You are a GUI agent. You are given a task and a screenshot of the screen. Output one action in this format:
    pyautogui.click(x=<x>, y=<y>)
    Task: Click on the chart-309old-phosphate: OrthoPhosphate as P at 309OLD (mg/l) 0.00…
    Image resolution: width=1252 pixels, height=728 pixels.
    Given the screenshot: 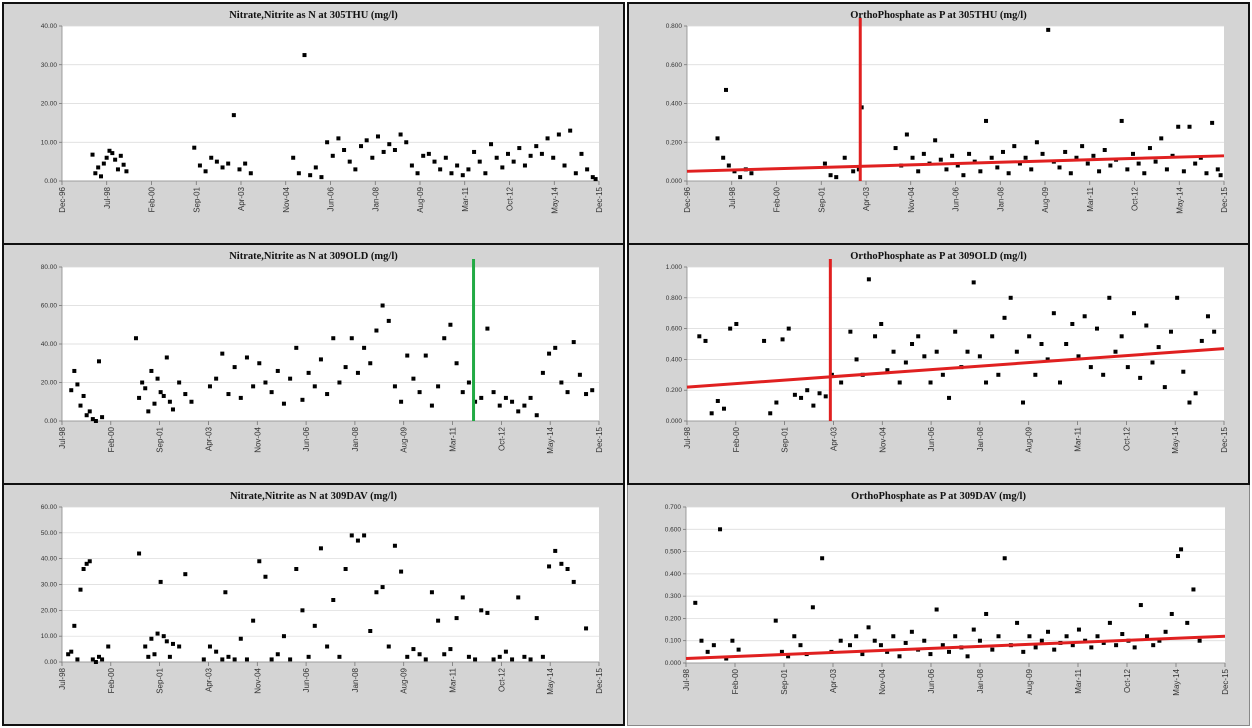 What is the action you would take?
    pyautogui.click(x=947, y=352)
    